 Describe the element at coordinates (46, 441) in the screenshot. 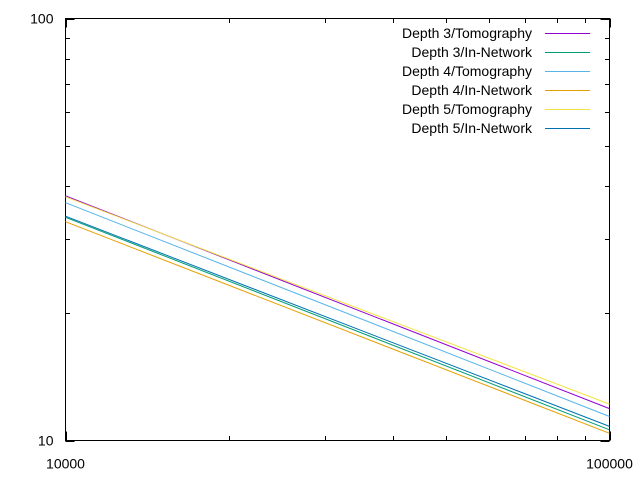

I see `y-tick-label: 10` at that location.